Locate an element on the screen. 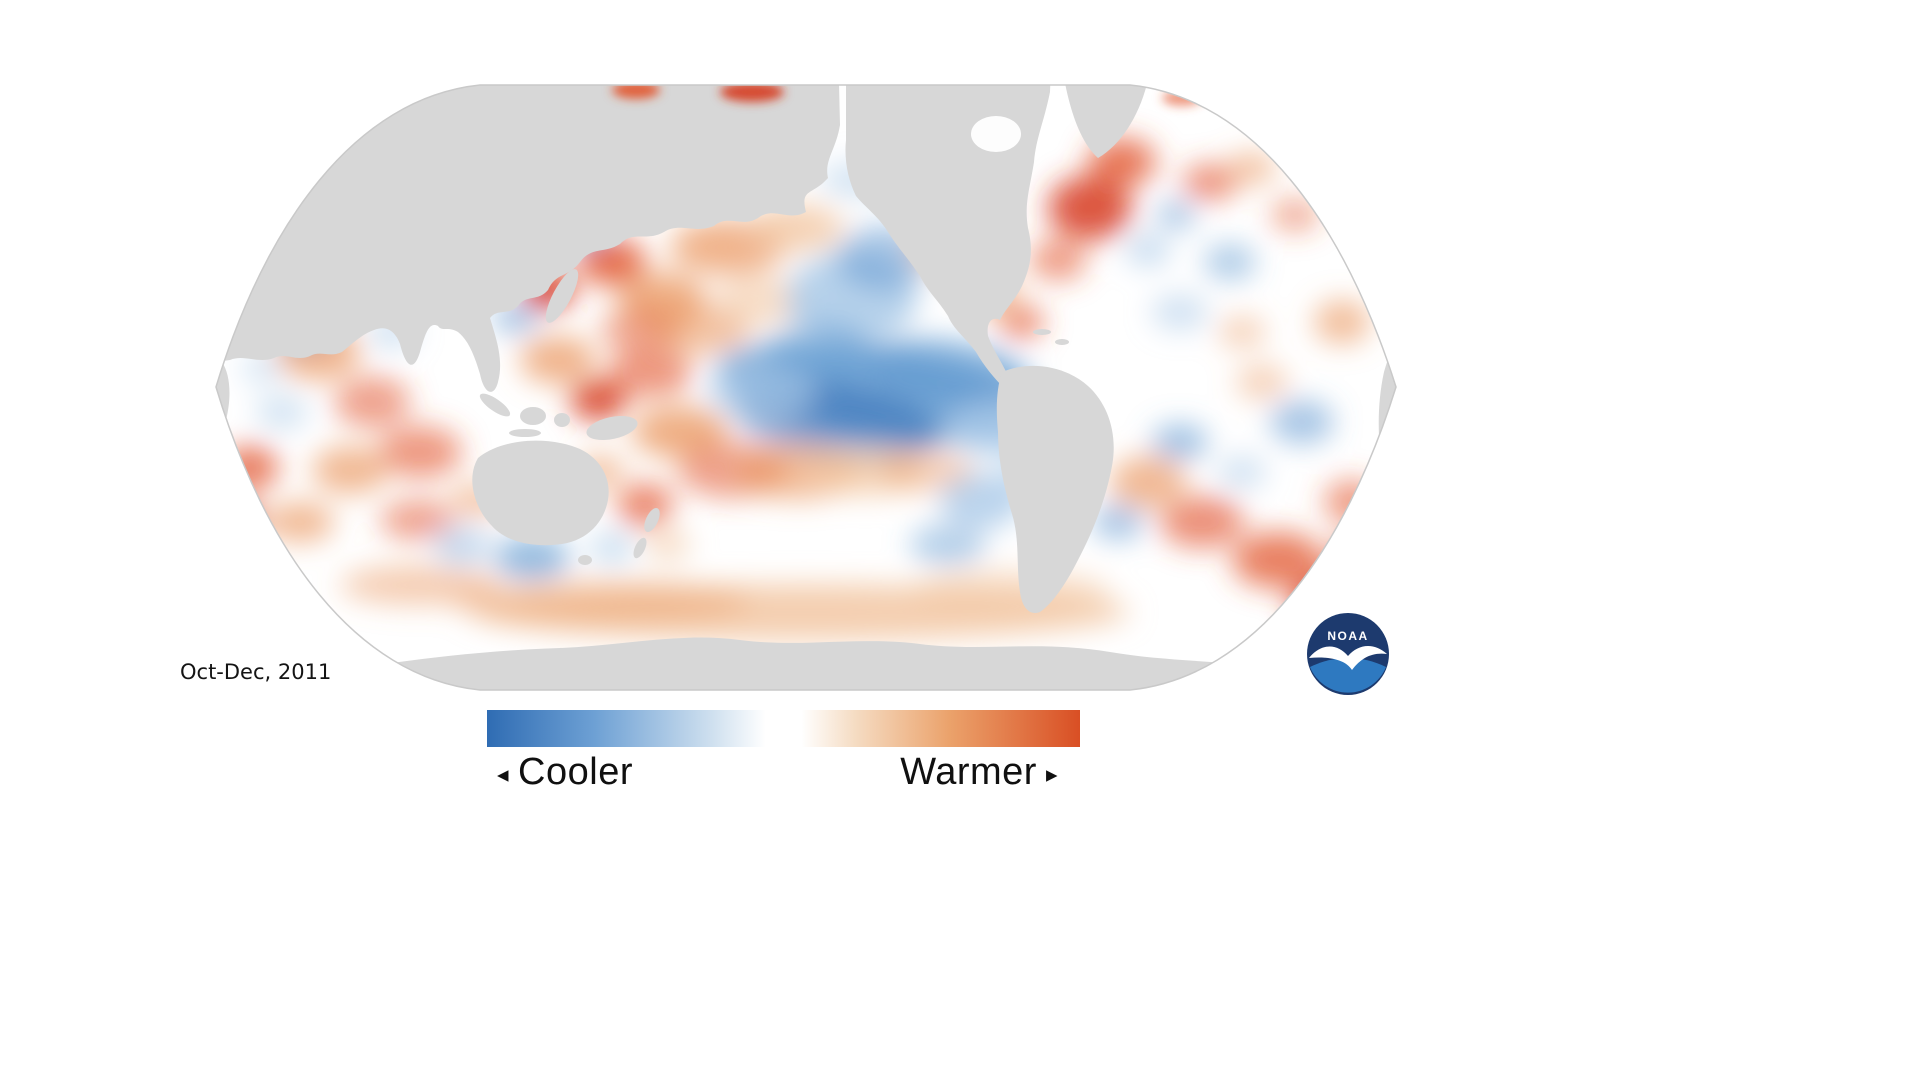 The width and height of the screenshot is (1920, 1080). cooler-arrow-icon: ◂ is located at coordinates (503, 773).